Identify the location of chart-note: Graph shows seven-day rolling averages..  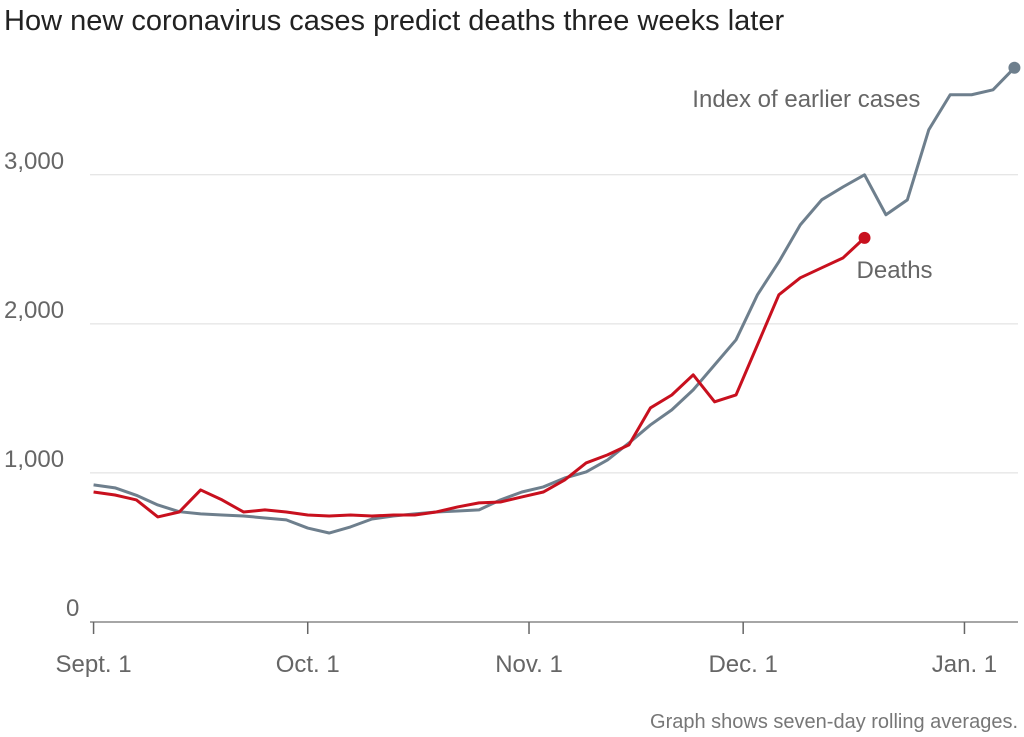
(834, 722).